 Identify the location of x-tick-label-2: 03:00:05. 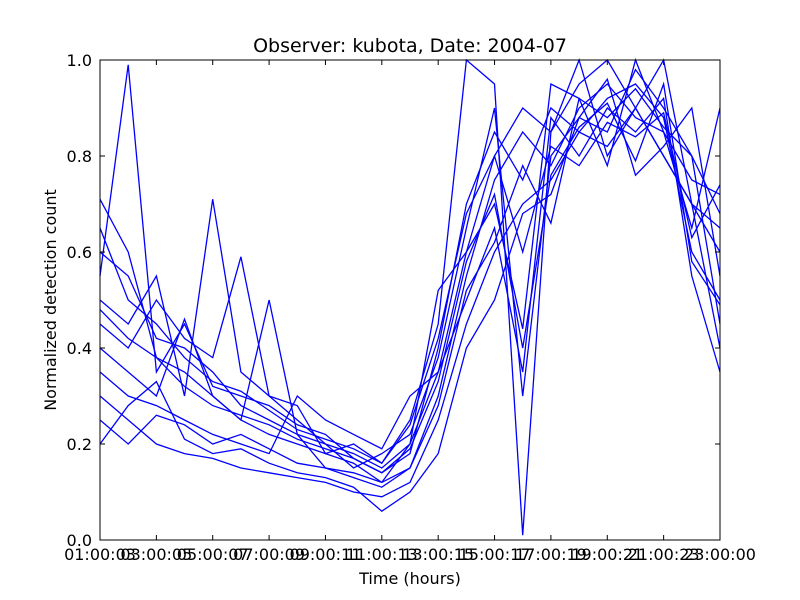
(156, 554).